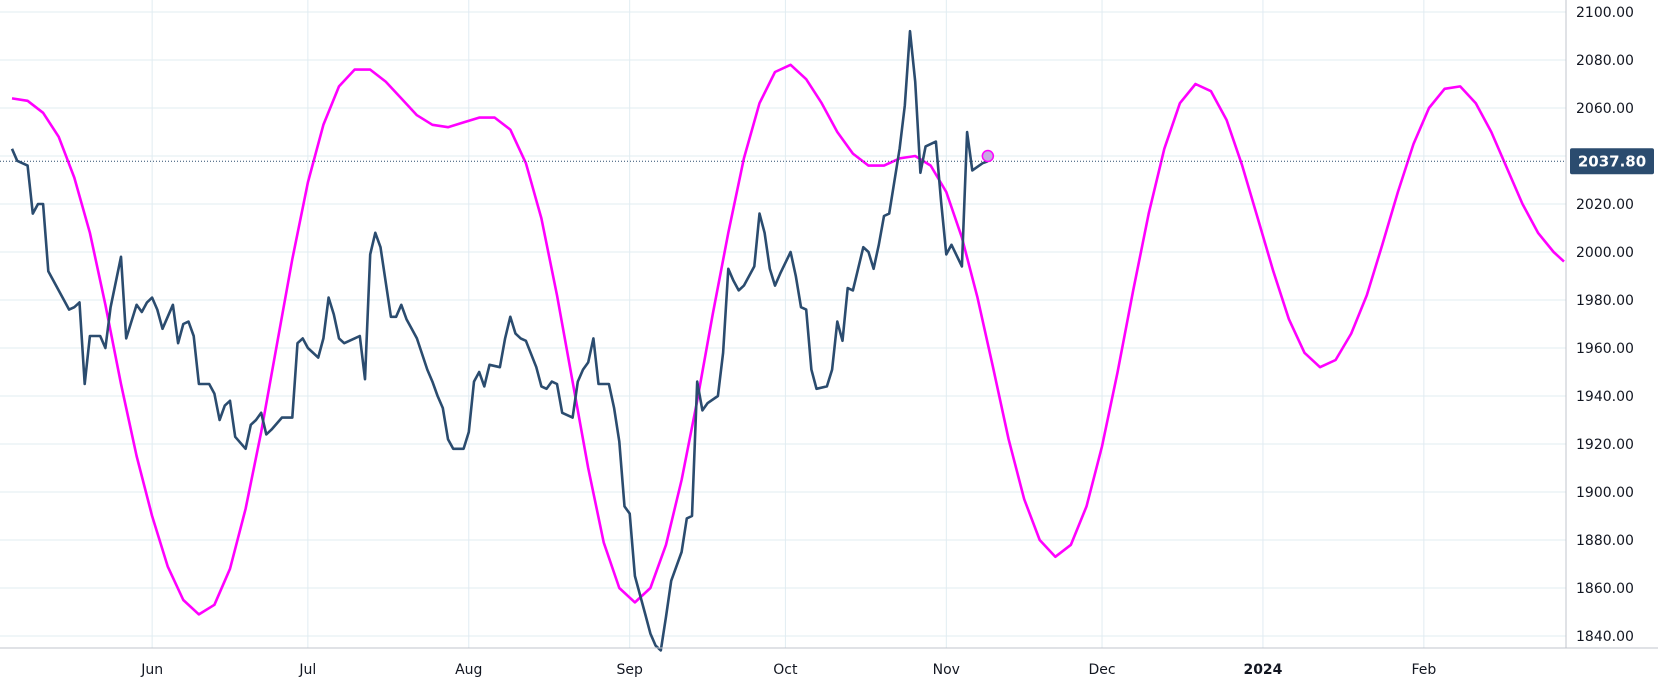  I want to click on x-axis: Jun Jul Aug Sep Oct Nov Dec 2024 Feb, so click(788, 670).